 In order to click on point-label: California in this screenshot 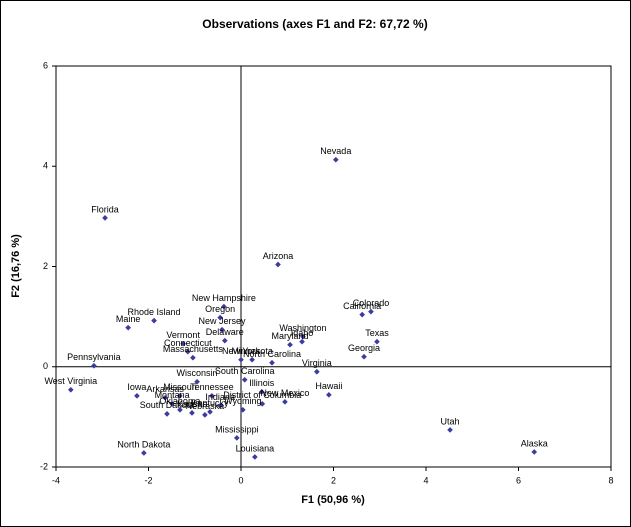, I will do `click(362, 306)`.